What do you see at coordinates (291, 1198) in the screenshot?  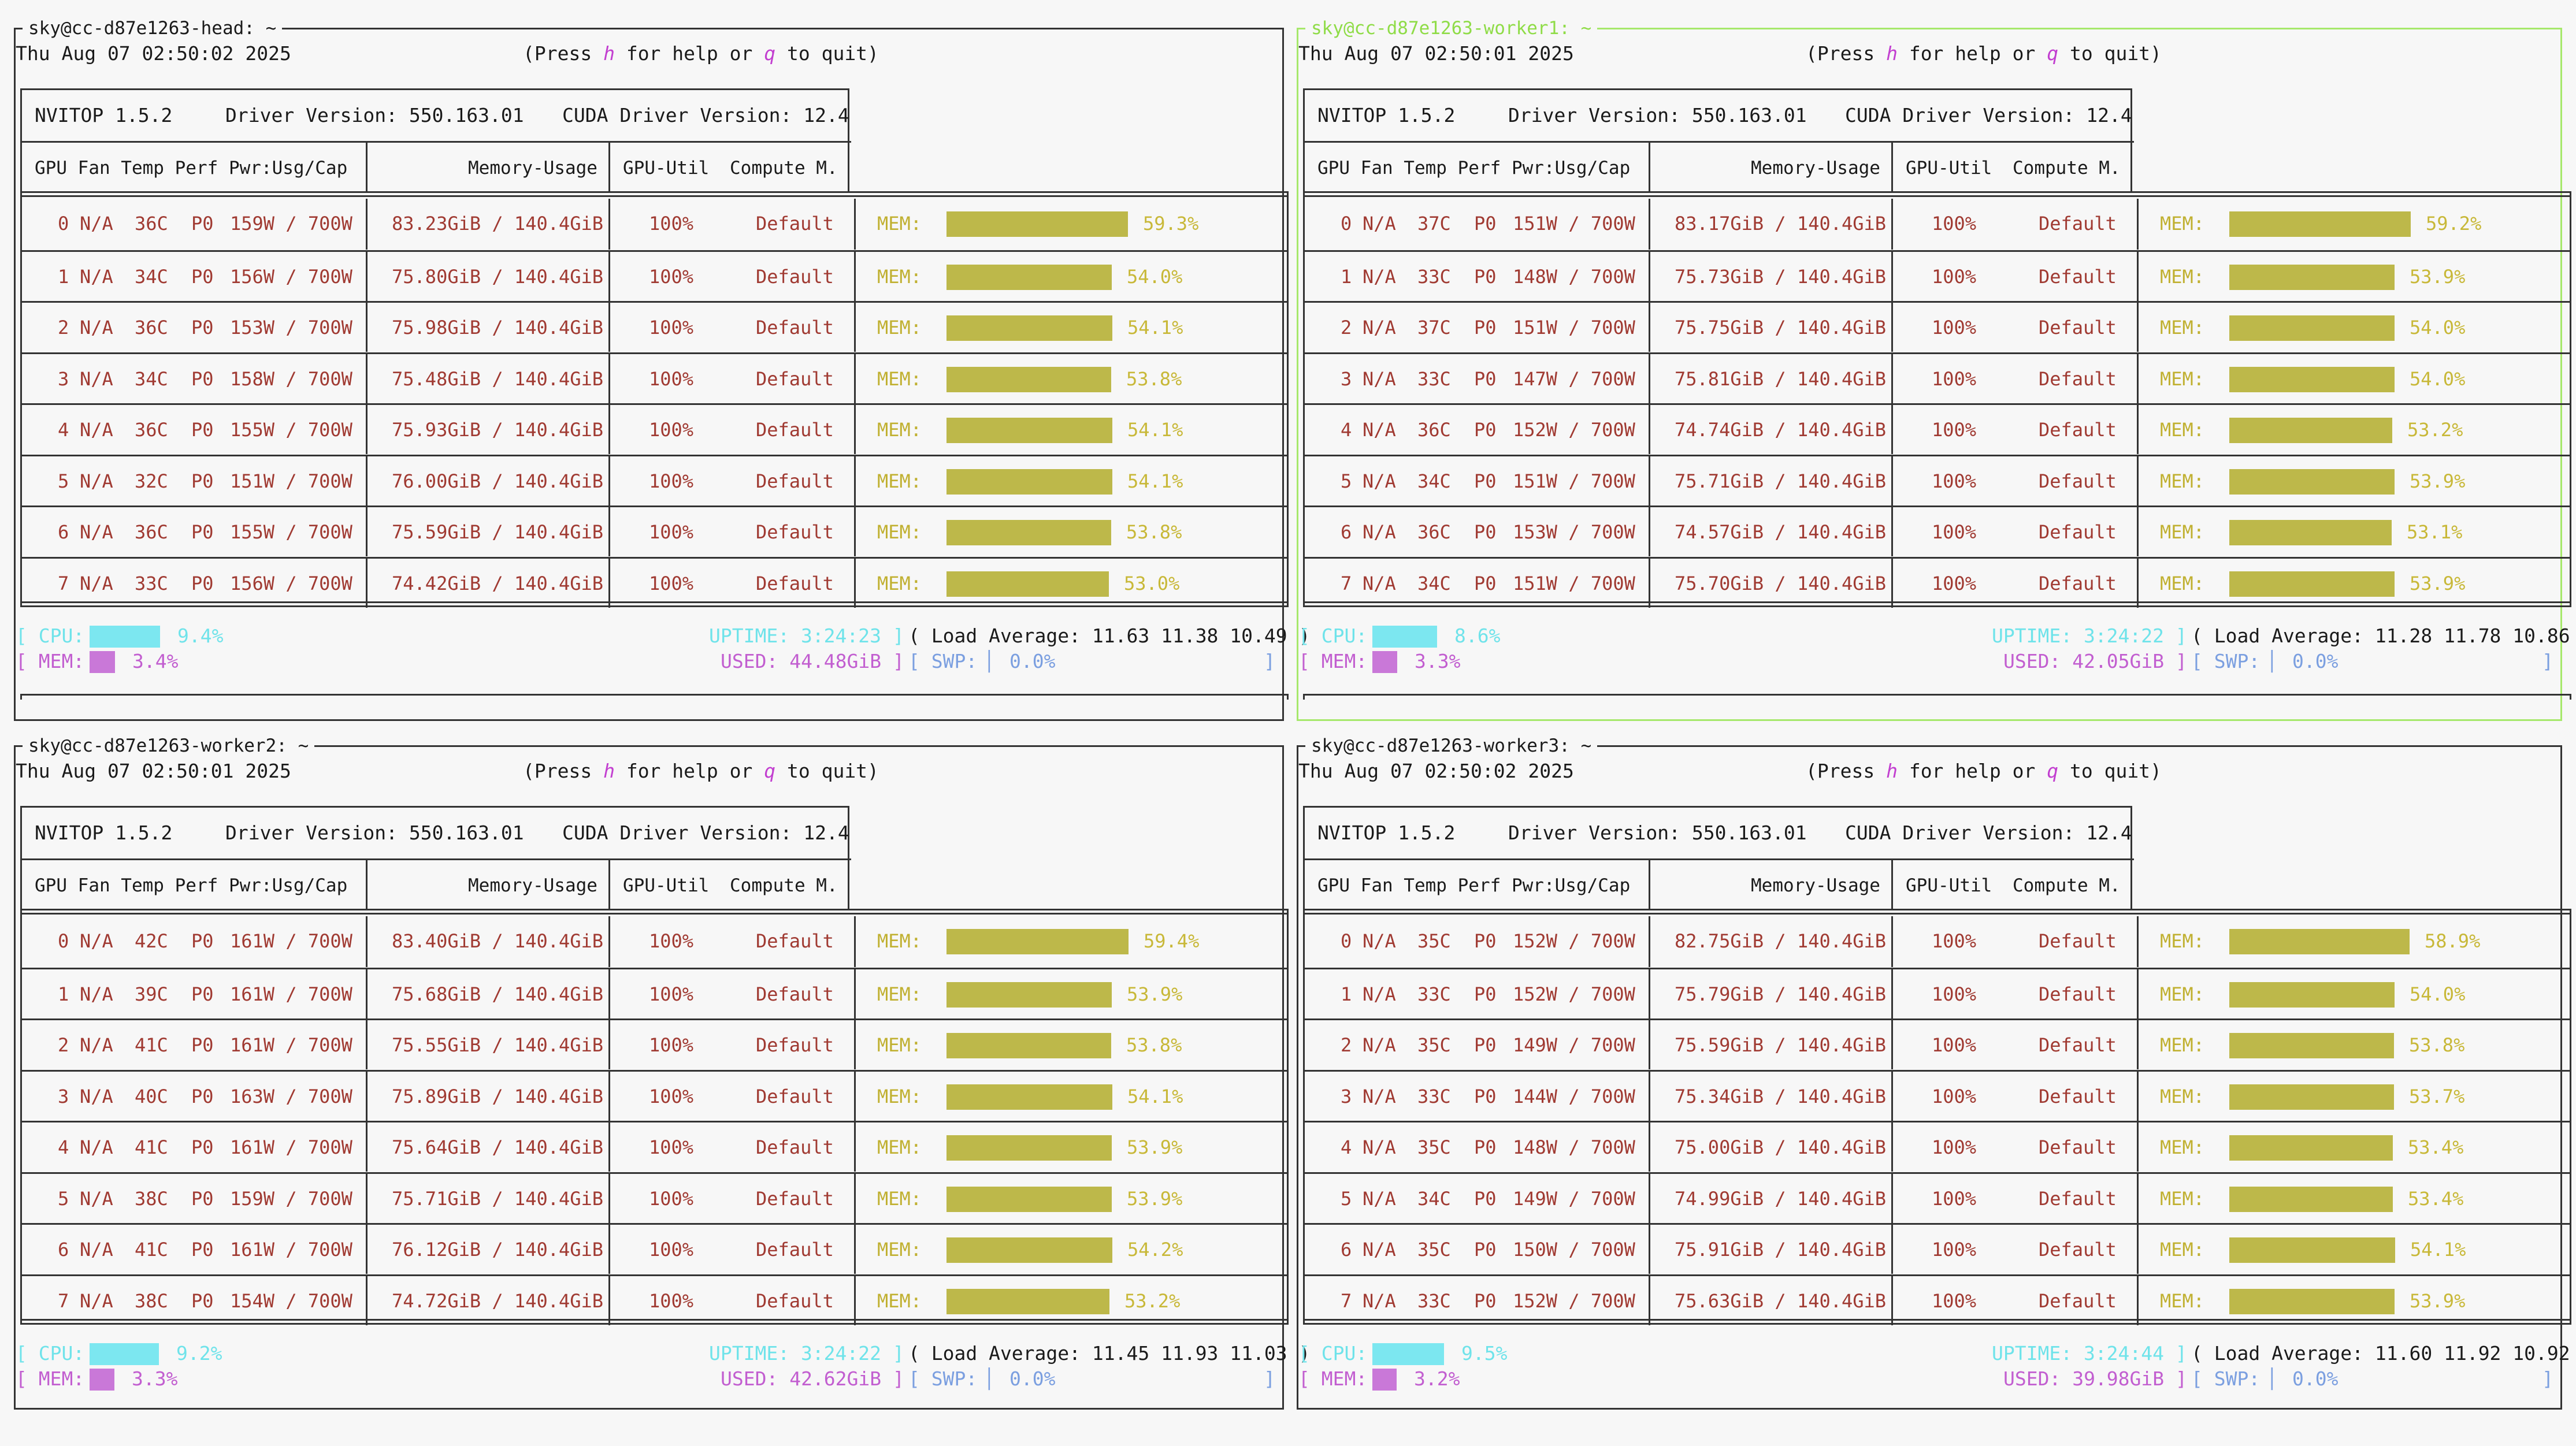 I see `gpu-power: 159W / 700W` at bounding box center [291, 1198].